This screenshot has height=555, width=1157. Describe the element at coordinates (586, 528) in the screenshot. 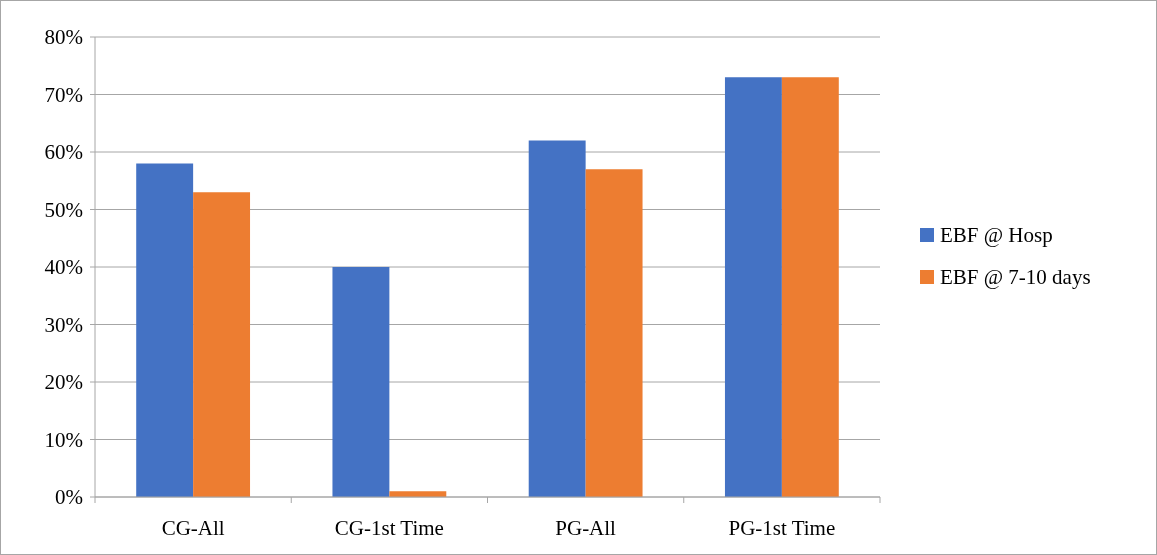

I see `x-tick-label: PG-All` at that location.